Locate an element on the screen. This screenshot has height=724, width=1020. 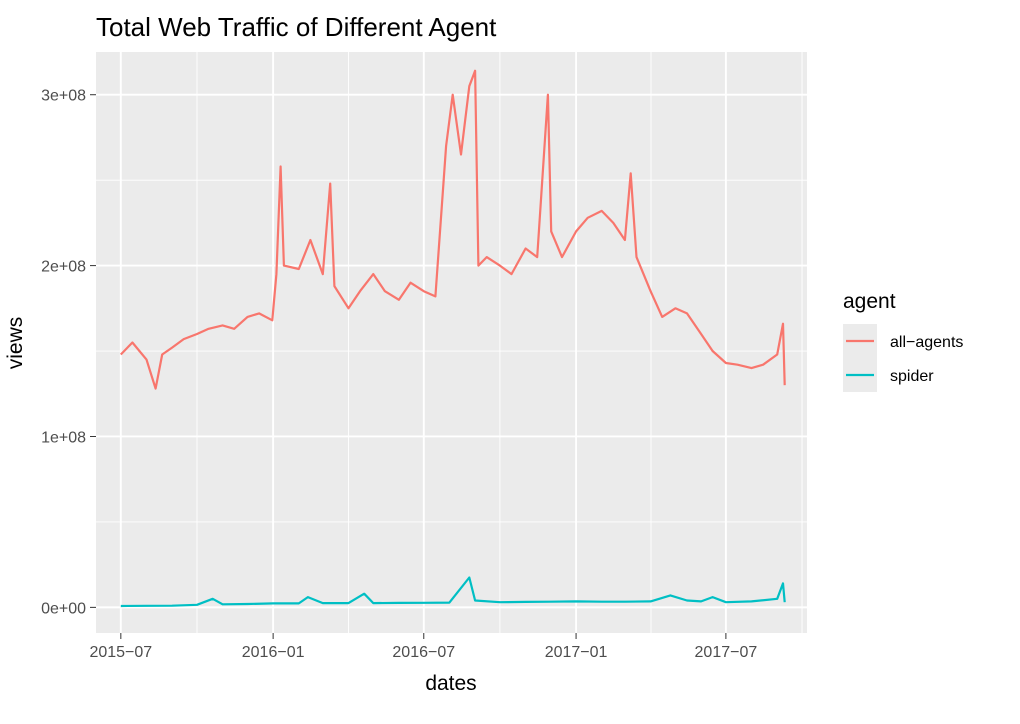
x-tick-label: 2016−07 is located at coordinates (423, 652).